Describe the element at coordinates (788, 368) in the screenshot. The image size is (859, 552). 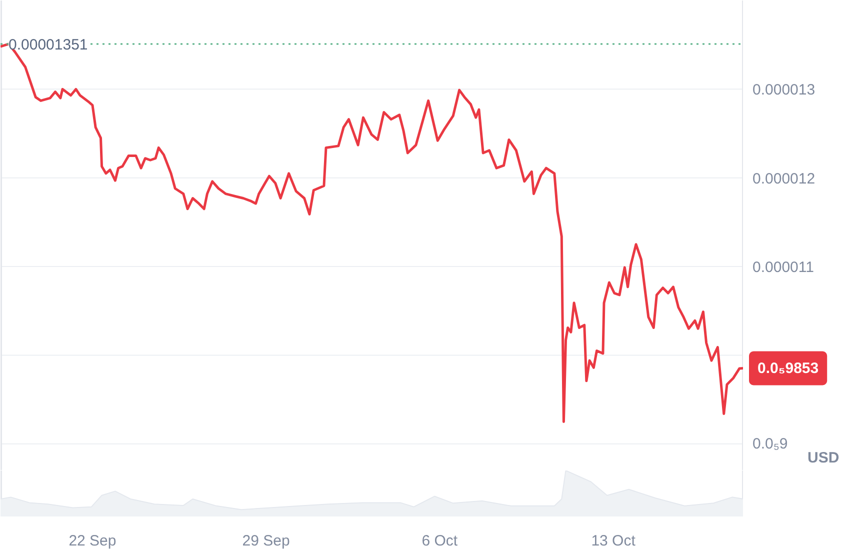
I see `annotation: 0.0₅9853` at that location.